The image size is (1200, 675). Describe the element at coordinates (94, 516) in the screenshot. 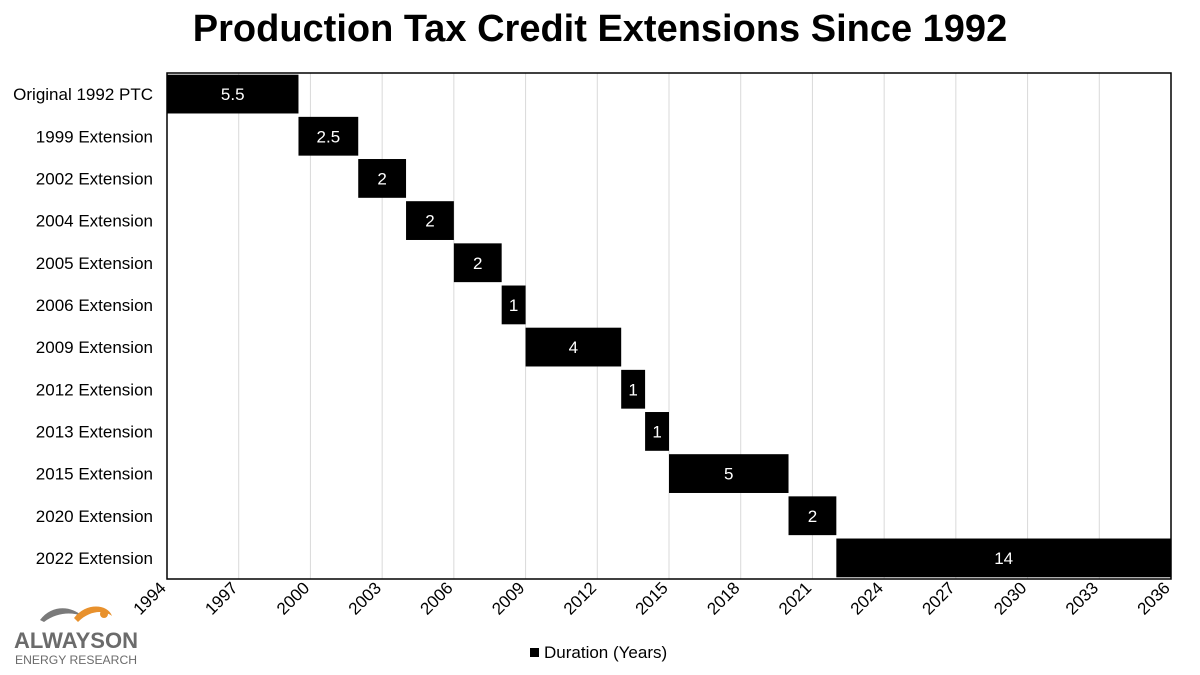

I see `category-label: 2020 Extension` at that location.